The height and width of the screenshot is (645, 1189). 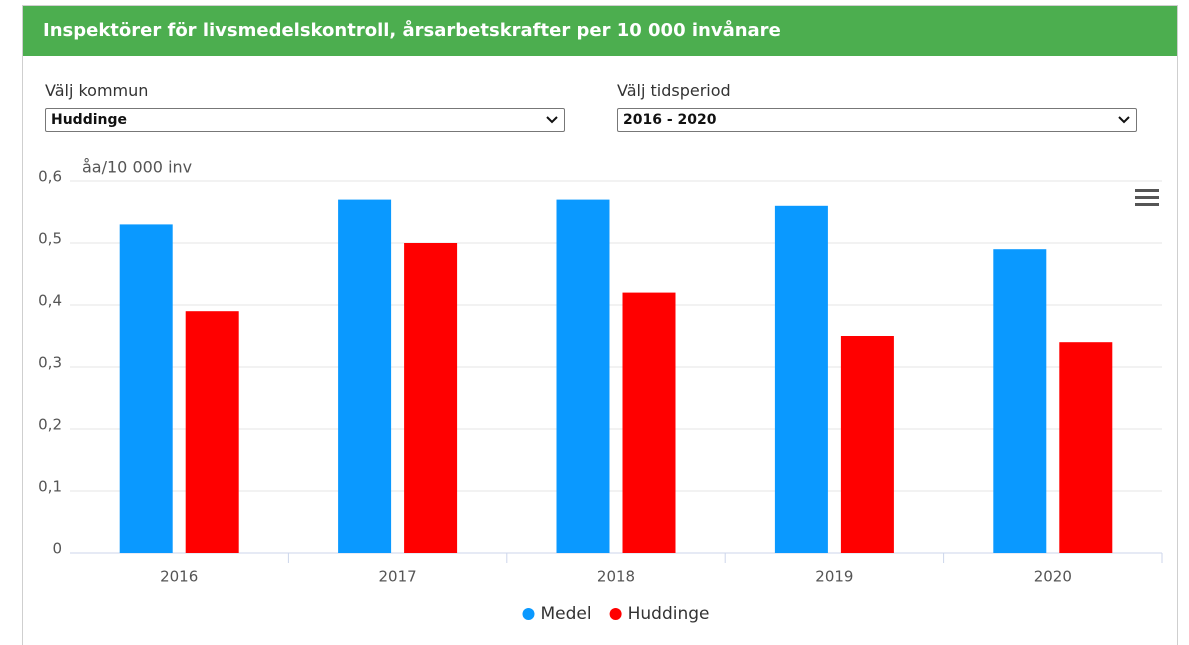 I want to click on y-tick-label: 0,3, so click(x=50, y=363).